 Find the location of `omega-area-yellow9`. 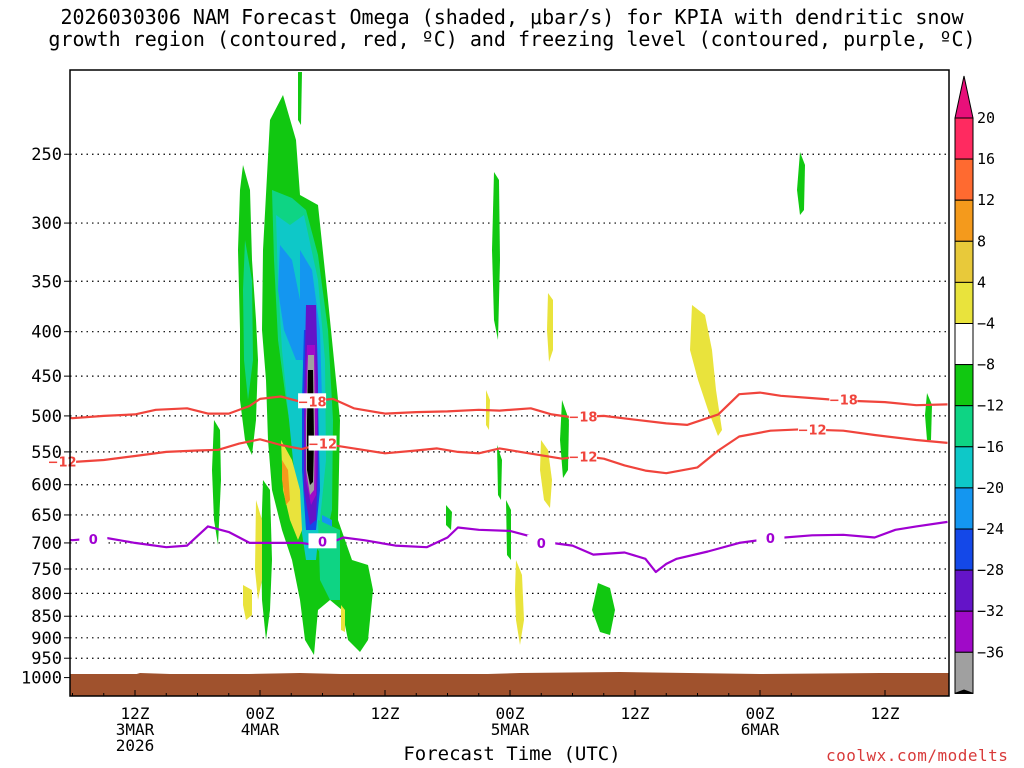

omega-area-yellow9 is located at coordinates (519, 602).